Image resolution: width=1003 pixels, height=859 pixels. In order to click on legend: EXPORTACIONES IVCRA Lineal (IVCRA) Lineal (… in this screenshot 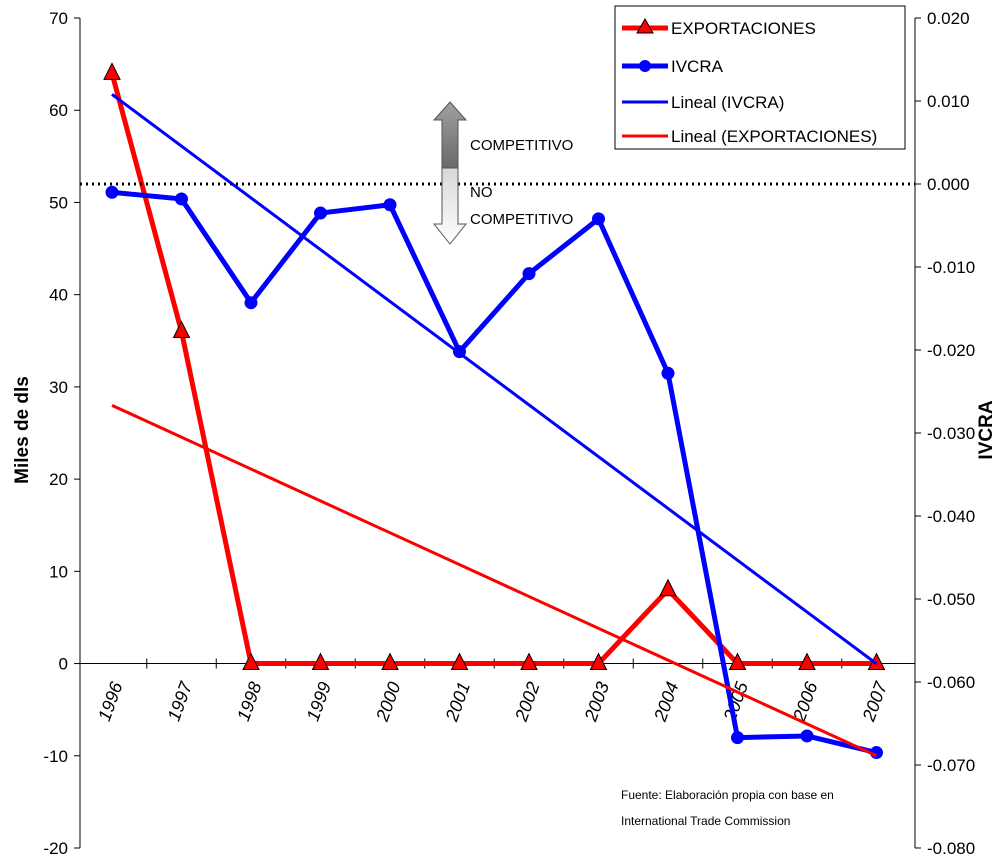, I will do `click(760, 77)`.